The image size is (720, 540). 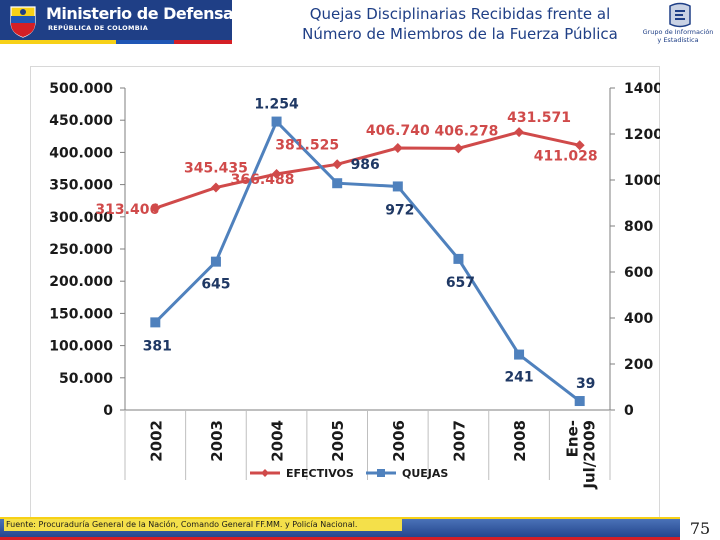 I want to click on series-line-efectivos, so click(x=367, y=170).